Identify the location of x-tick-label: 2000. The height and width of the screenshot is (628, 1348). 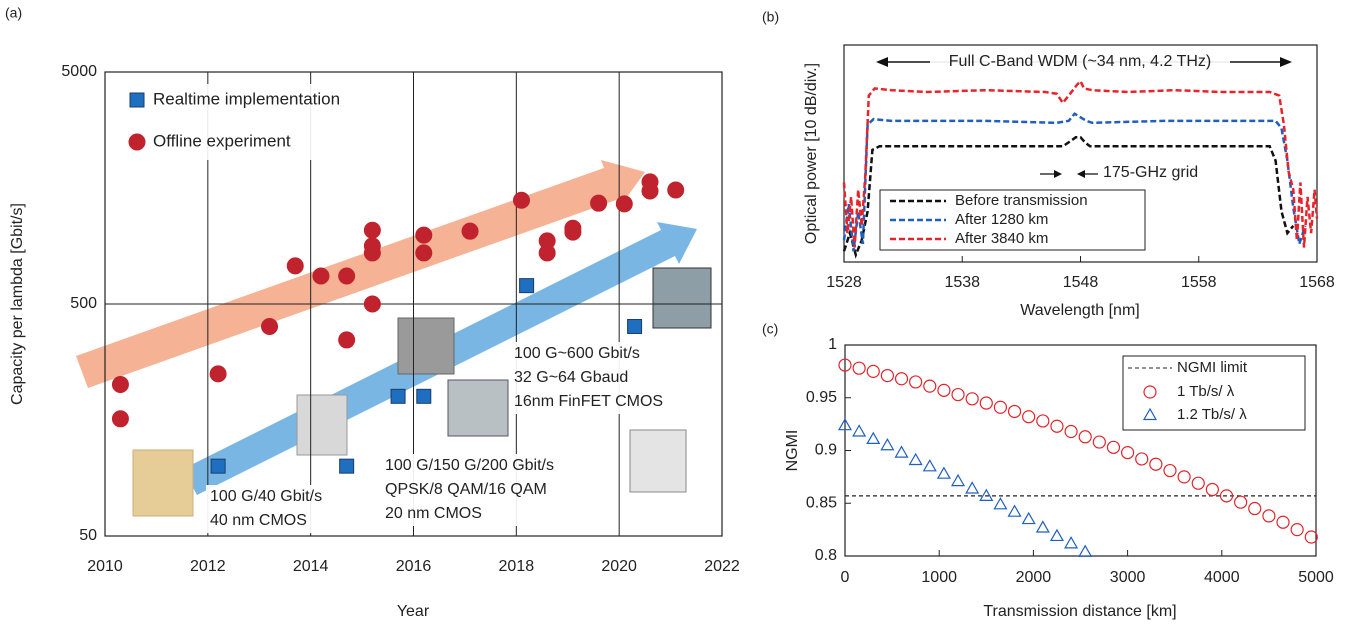
(1034, 577).